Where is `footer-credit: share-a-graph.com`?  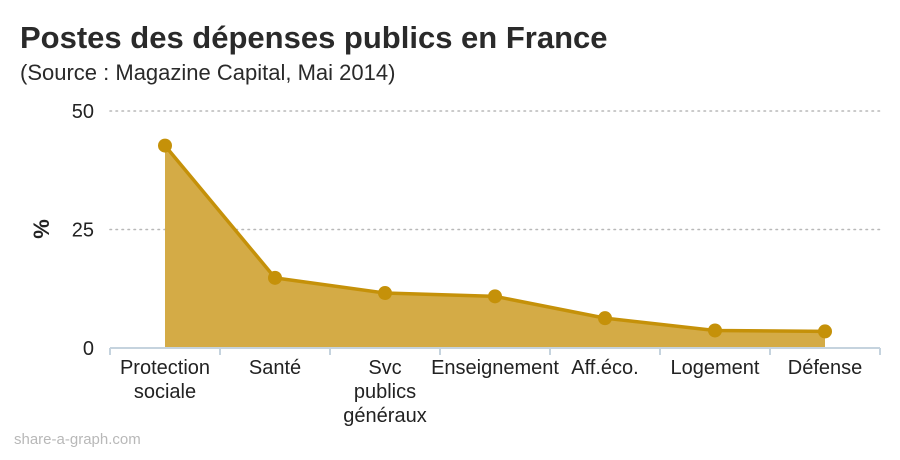
footer-credit: share-a-graph.com is located at coordinates (77, 439).